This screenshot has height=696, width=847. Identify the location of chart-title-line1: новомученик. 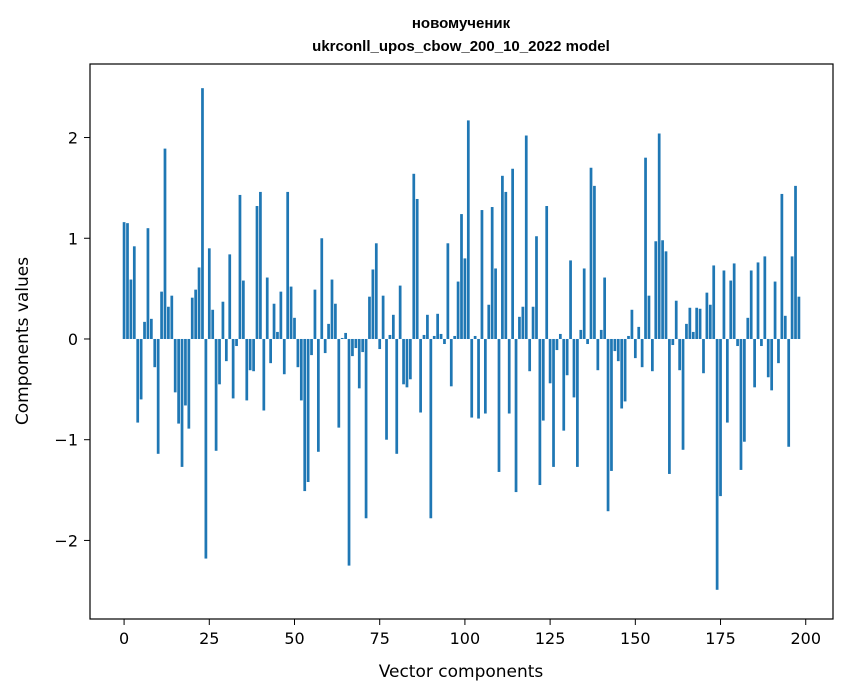
(461, 23).